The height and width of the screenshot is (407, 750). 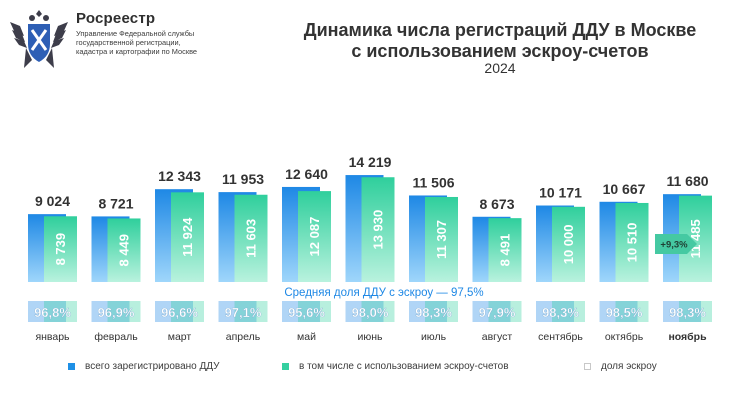 What do you see at coordinates (285, 366) in the screenshot?
I see `legend-swatch-escrow` at bounding box center [285, 366].